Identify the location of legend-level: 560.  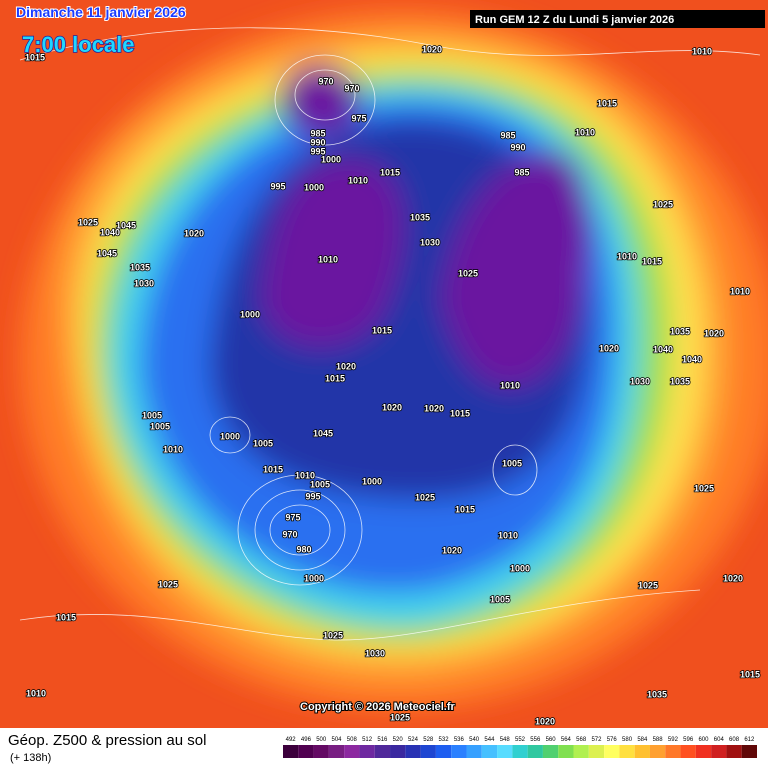
(551, 740).